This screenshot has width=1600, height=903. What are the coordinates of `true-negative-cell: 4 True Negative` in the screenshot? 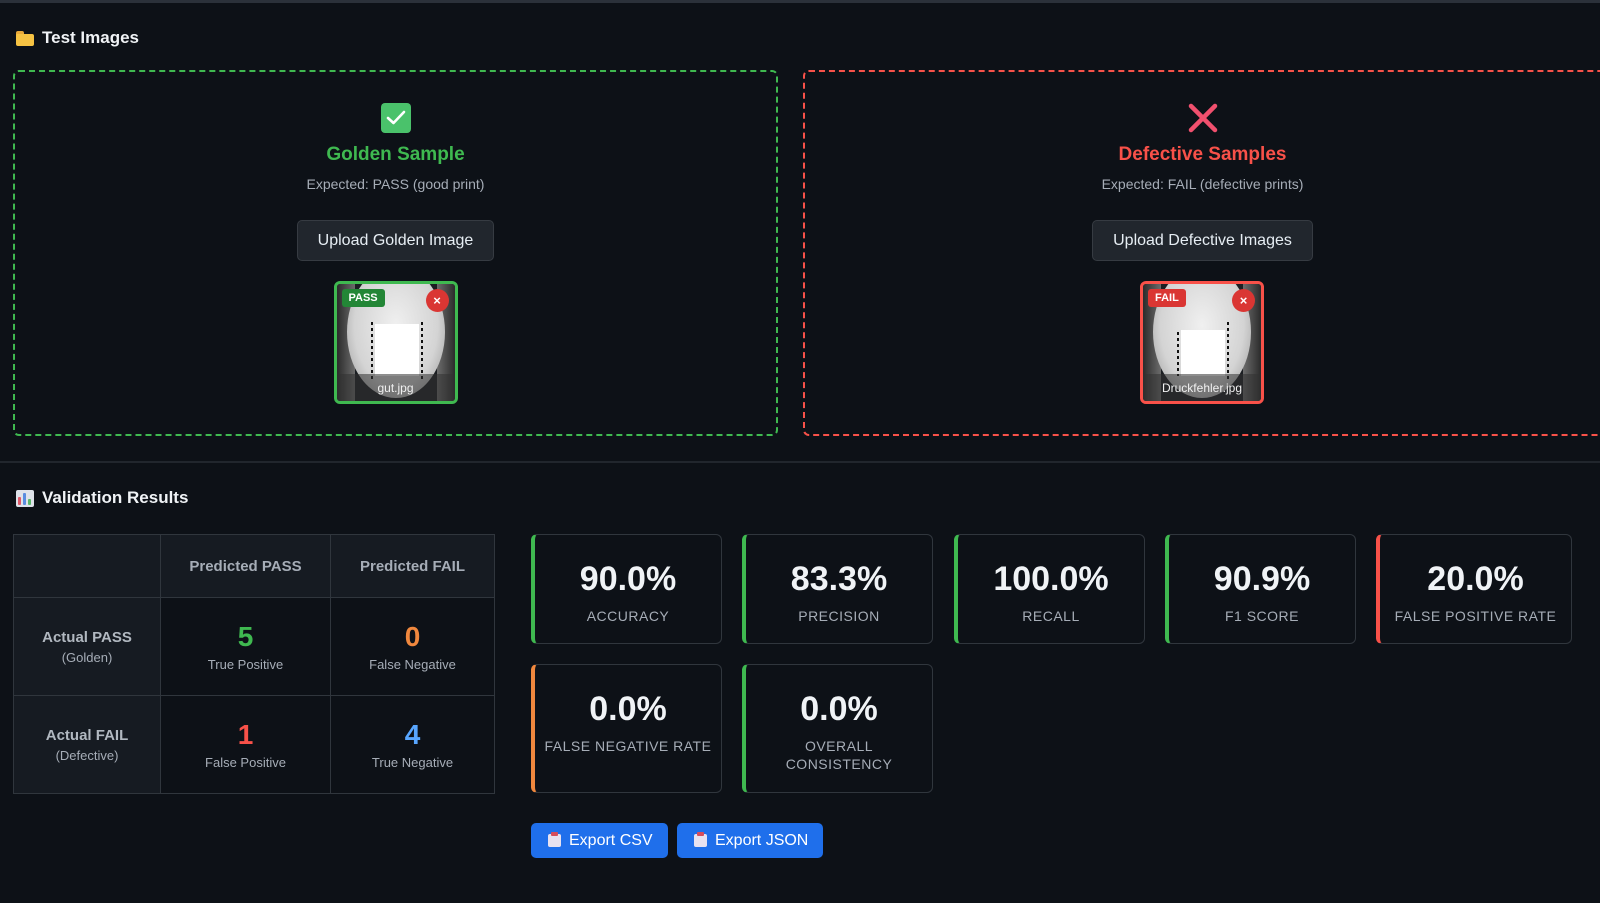 It's located at (412, 744).